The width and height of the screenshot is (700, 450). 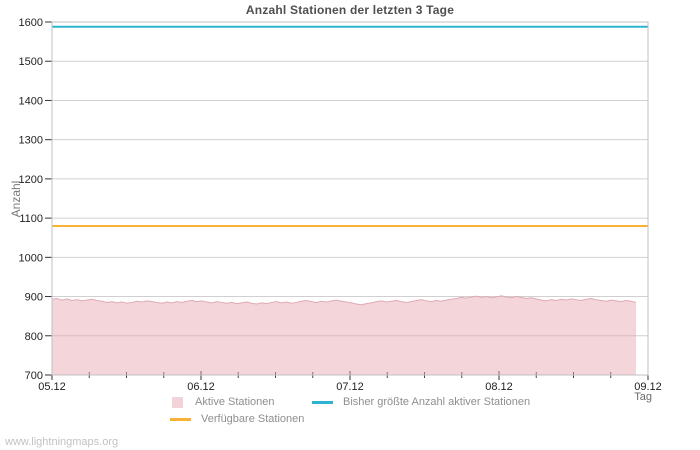 I want to click on legend-item-aktive-stationen: Aktive Stationen, so click(x=223, y=402).